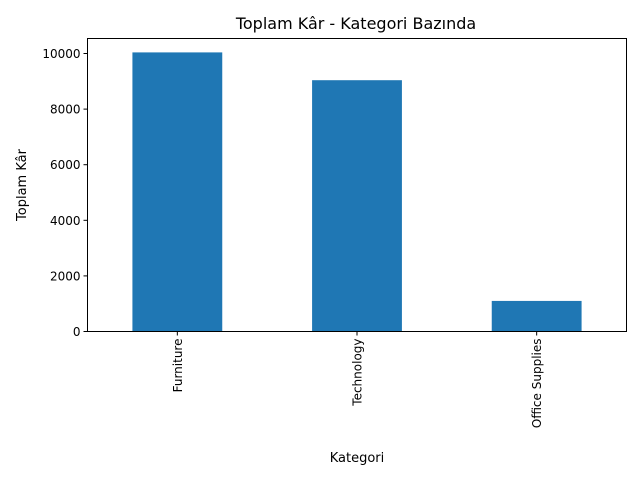 This screenshot has height=480, width=640. Describe the element at coordinates (65, 276) in the screenshot. I see `y-tick-label: 2000` at that location.